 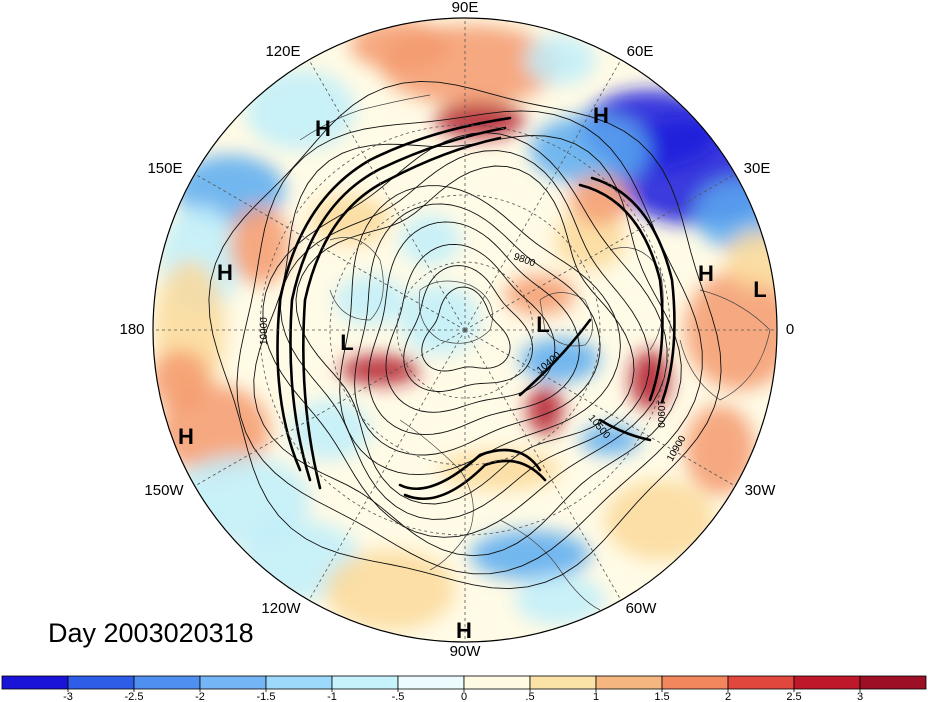 I want to click on colorbar-tick-label: -2.5, so click(x=134, y=696).